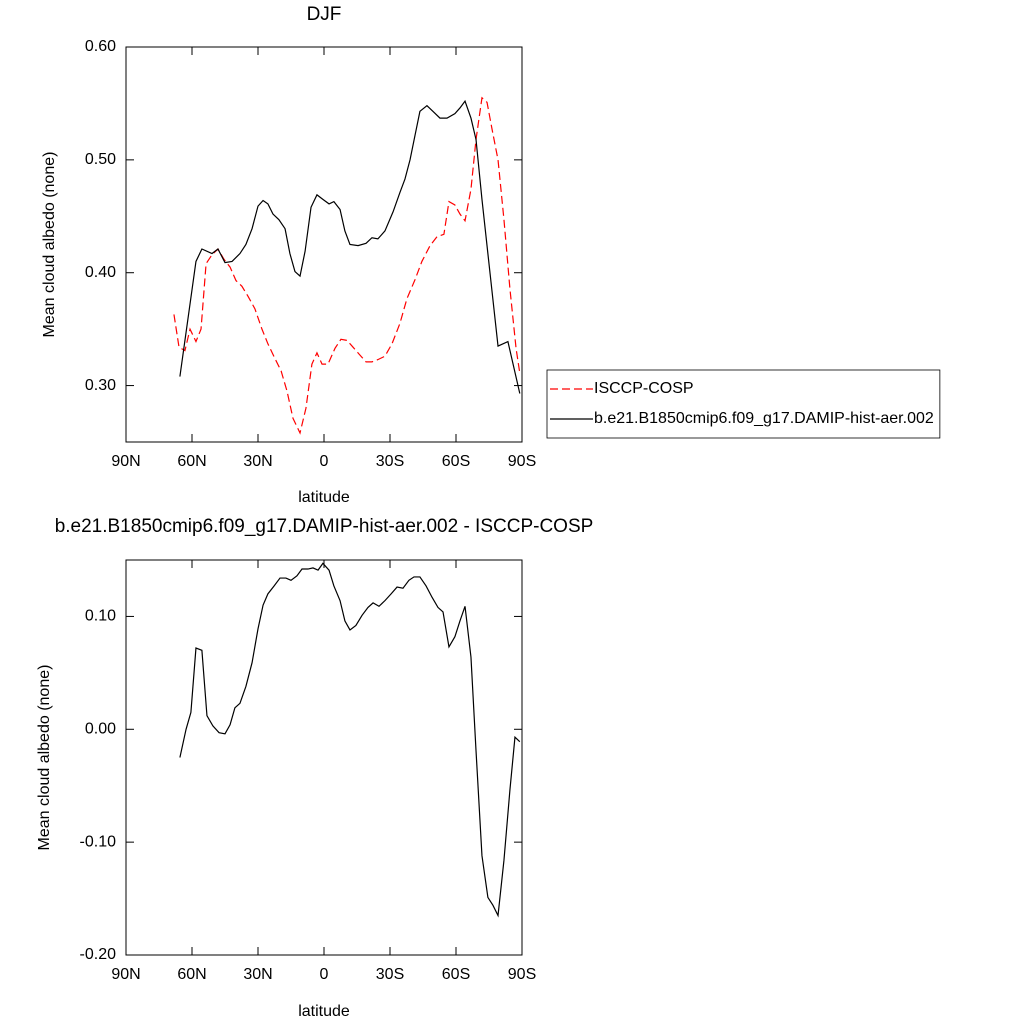  Describe the element at coordinates (100, 729) in the screenshot. I see `y-tick-label: 0.00` at that location.